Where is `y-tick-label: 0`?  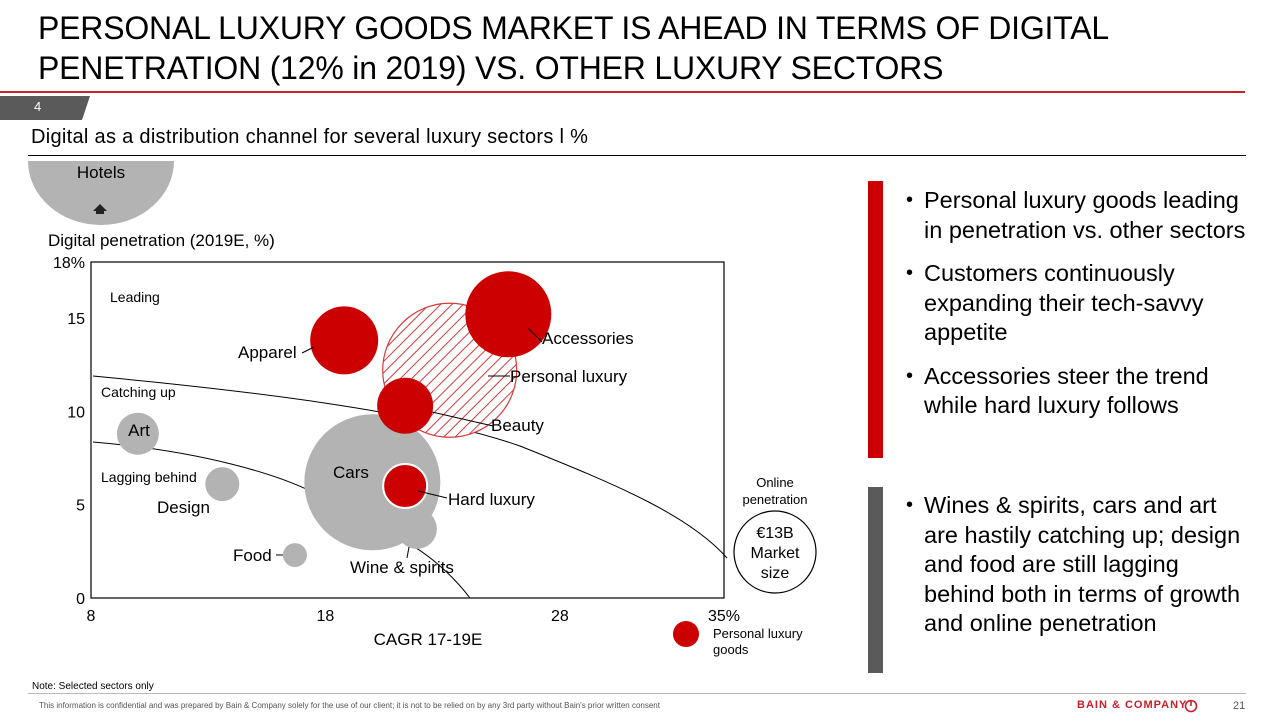
y-tick-label: 0 is located at coordinates (80, 599).